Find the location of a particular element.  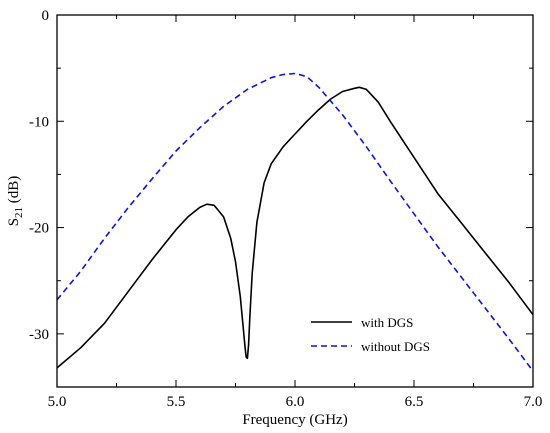

y-tick-label: -20 is located at coordinates (39, 229).